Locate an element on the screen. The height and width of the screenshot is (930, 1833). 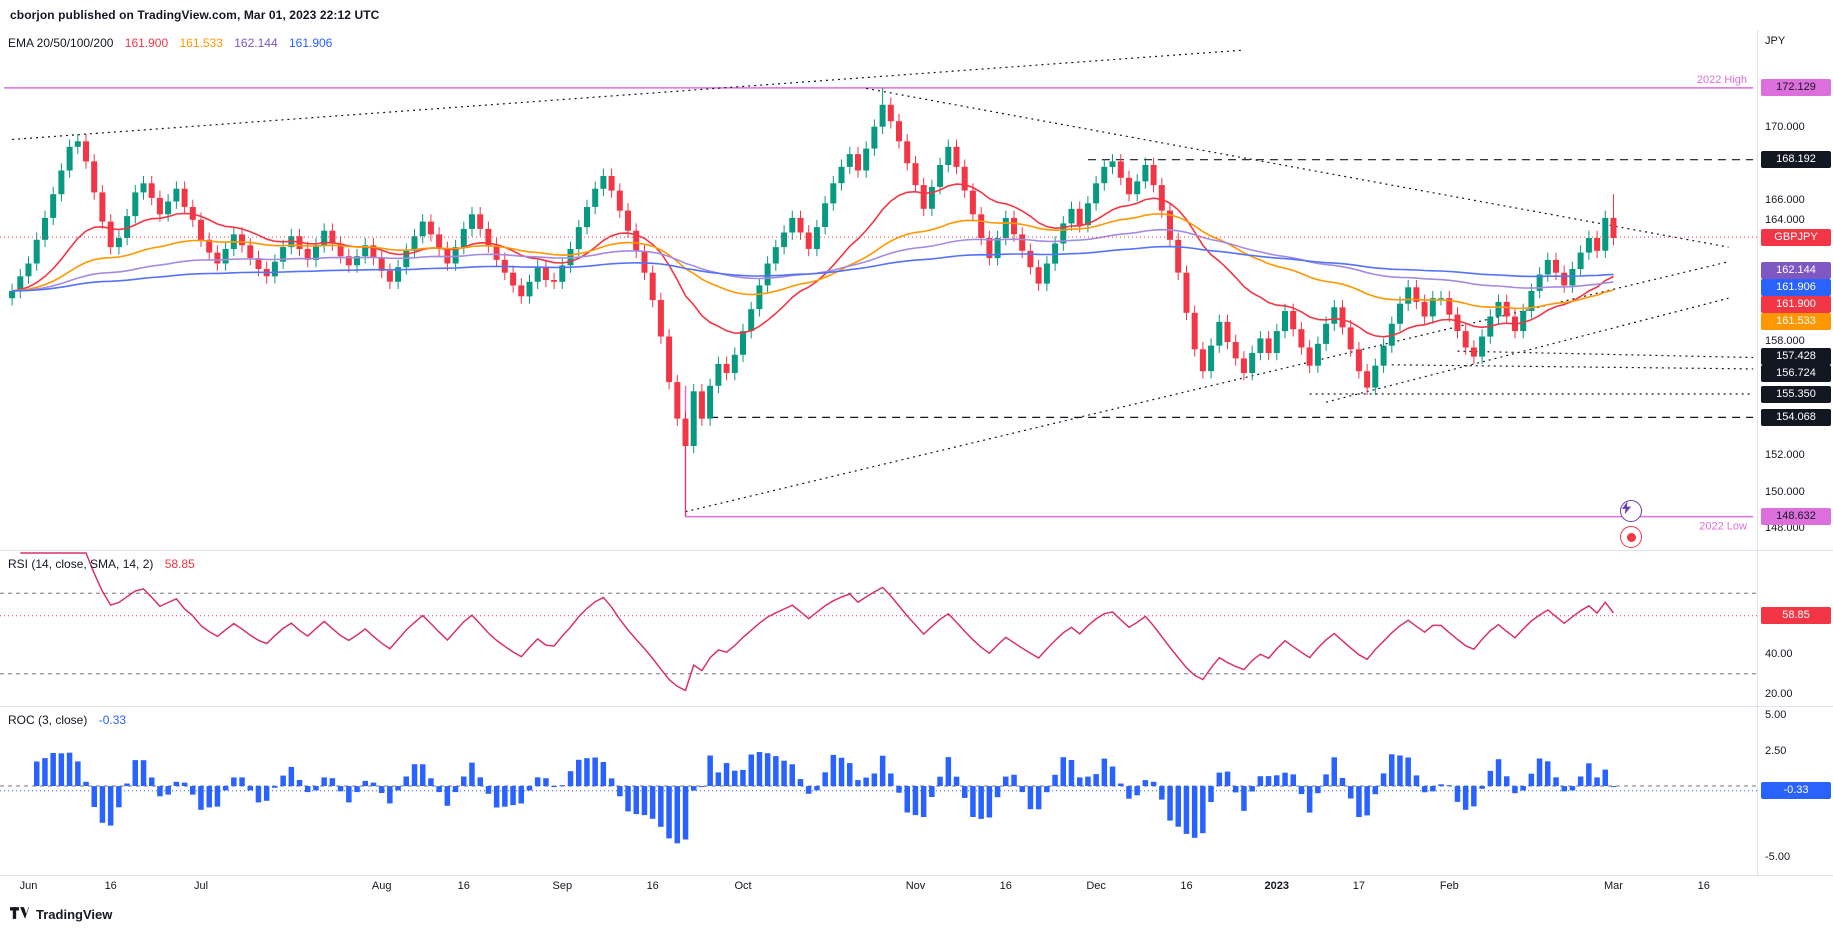
axis-tick: 40.00 is located at coordinates (1779, 653).